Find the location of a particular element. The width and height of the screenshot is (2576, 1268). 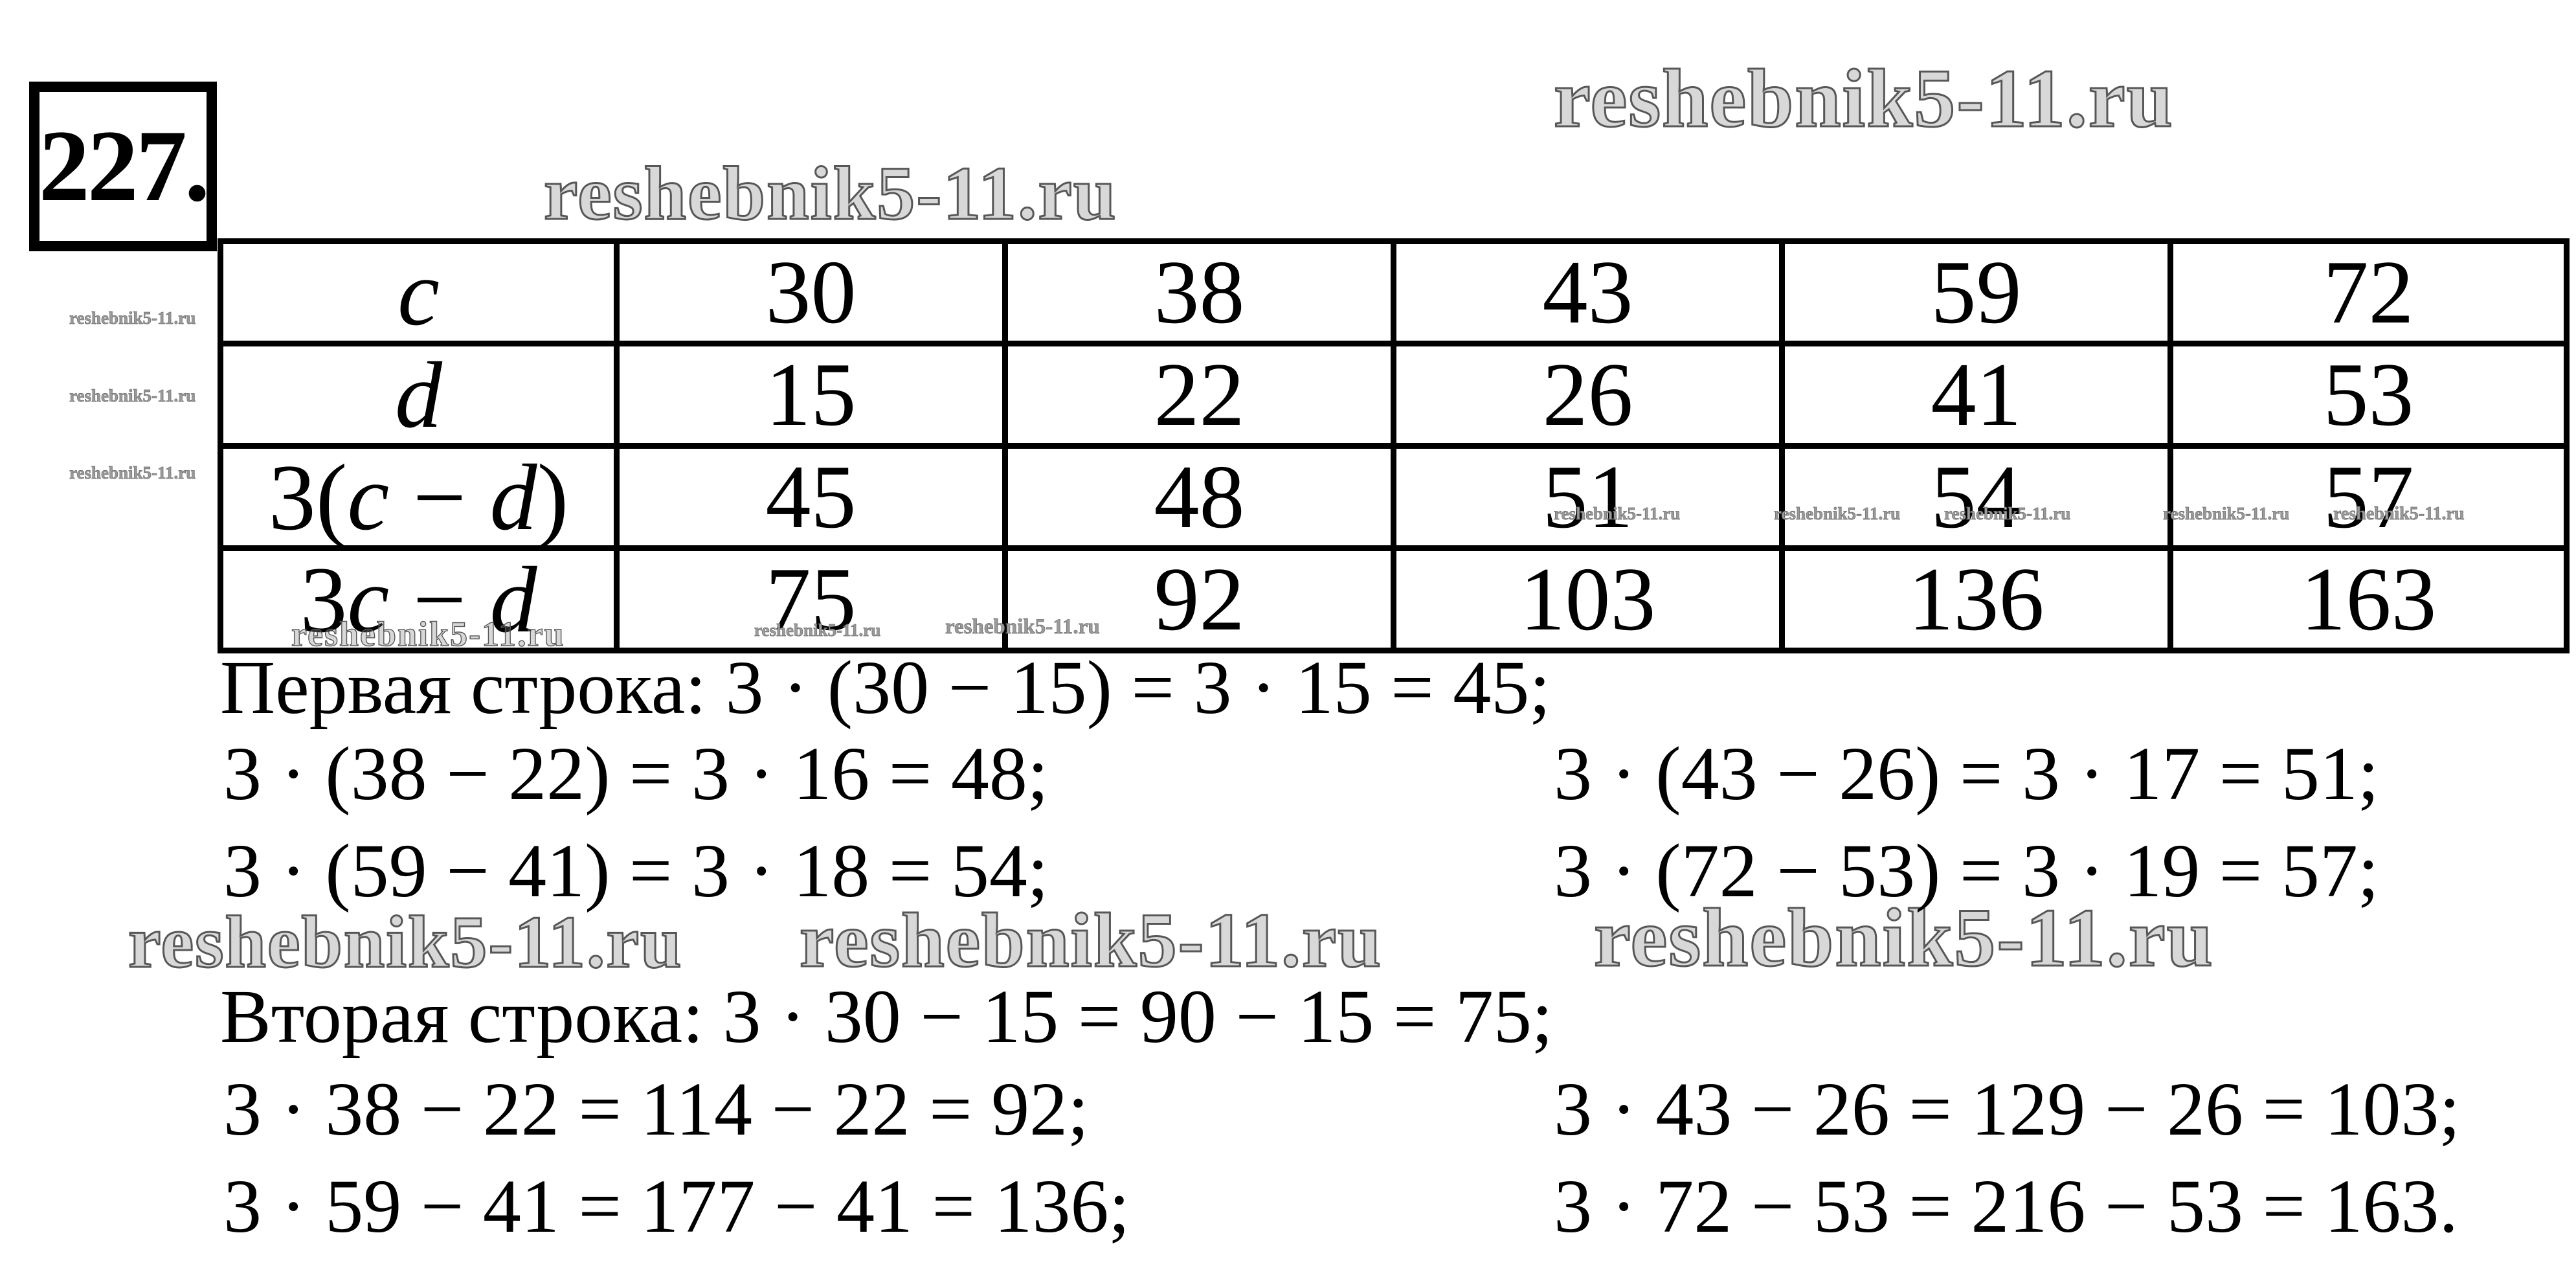

watermark-above-table: reshebnik5-11.ru is located at coordinates (830, 194).